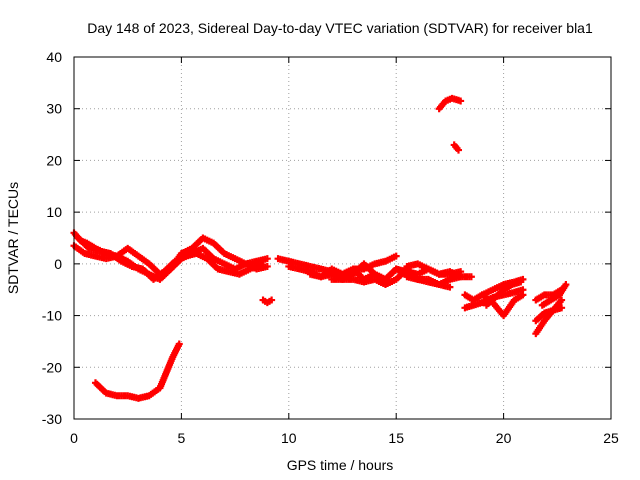 This screenshot has height=480, width=640. What do you see at coordinates (13, 238) in the screenshot?
I see `y-axis-label: SDTVAR / TECUs` at bounding box center [13, 238].